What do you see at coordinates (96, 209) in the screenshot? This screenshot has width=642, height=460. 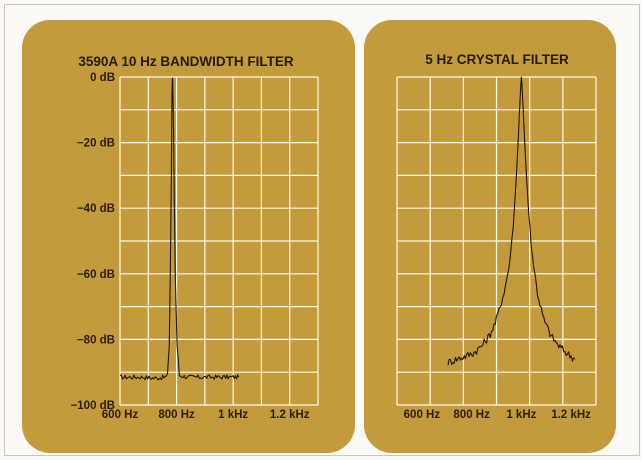 I see `y-tick-label: −40 dB` at bounding box center [96, 209].